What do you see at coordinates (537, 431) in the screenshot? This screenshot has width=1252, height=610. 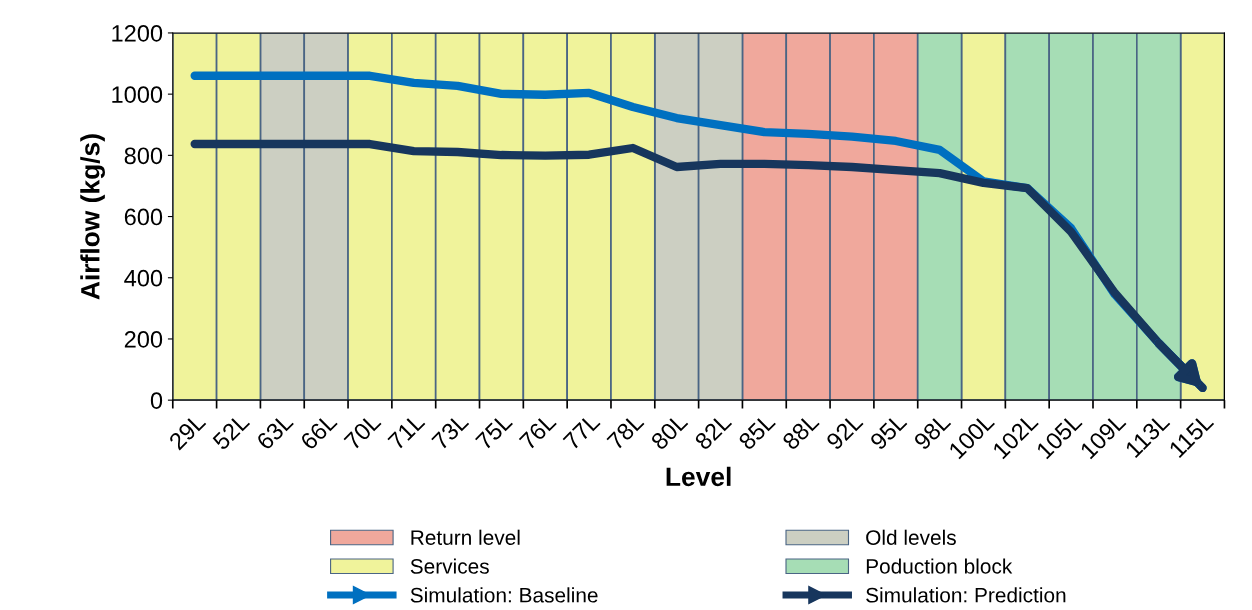 I see `x-tick-label: 76L` at bounding box center [537, 431].